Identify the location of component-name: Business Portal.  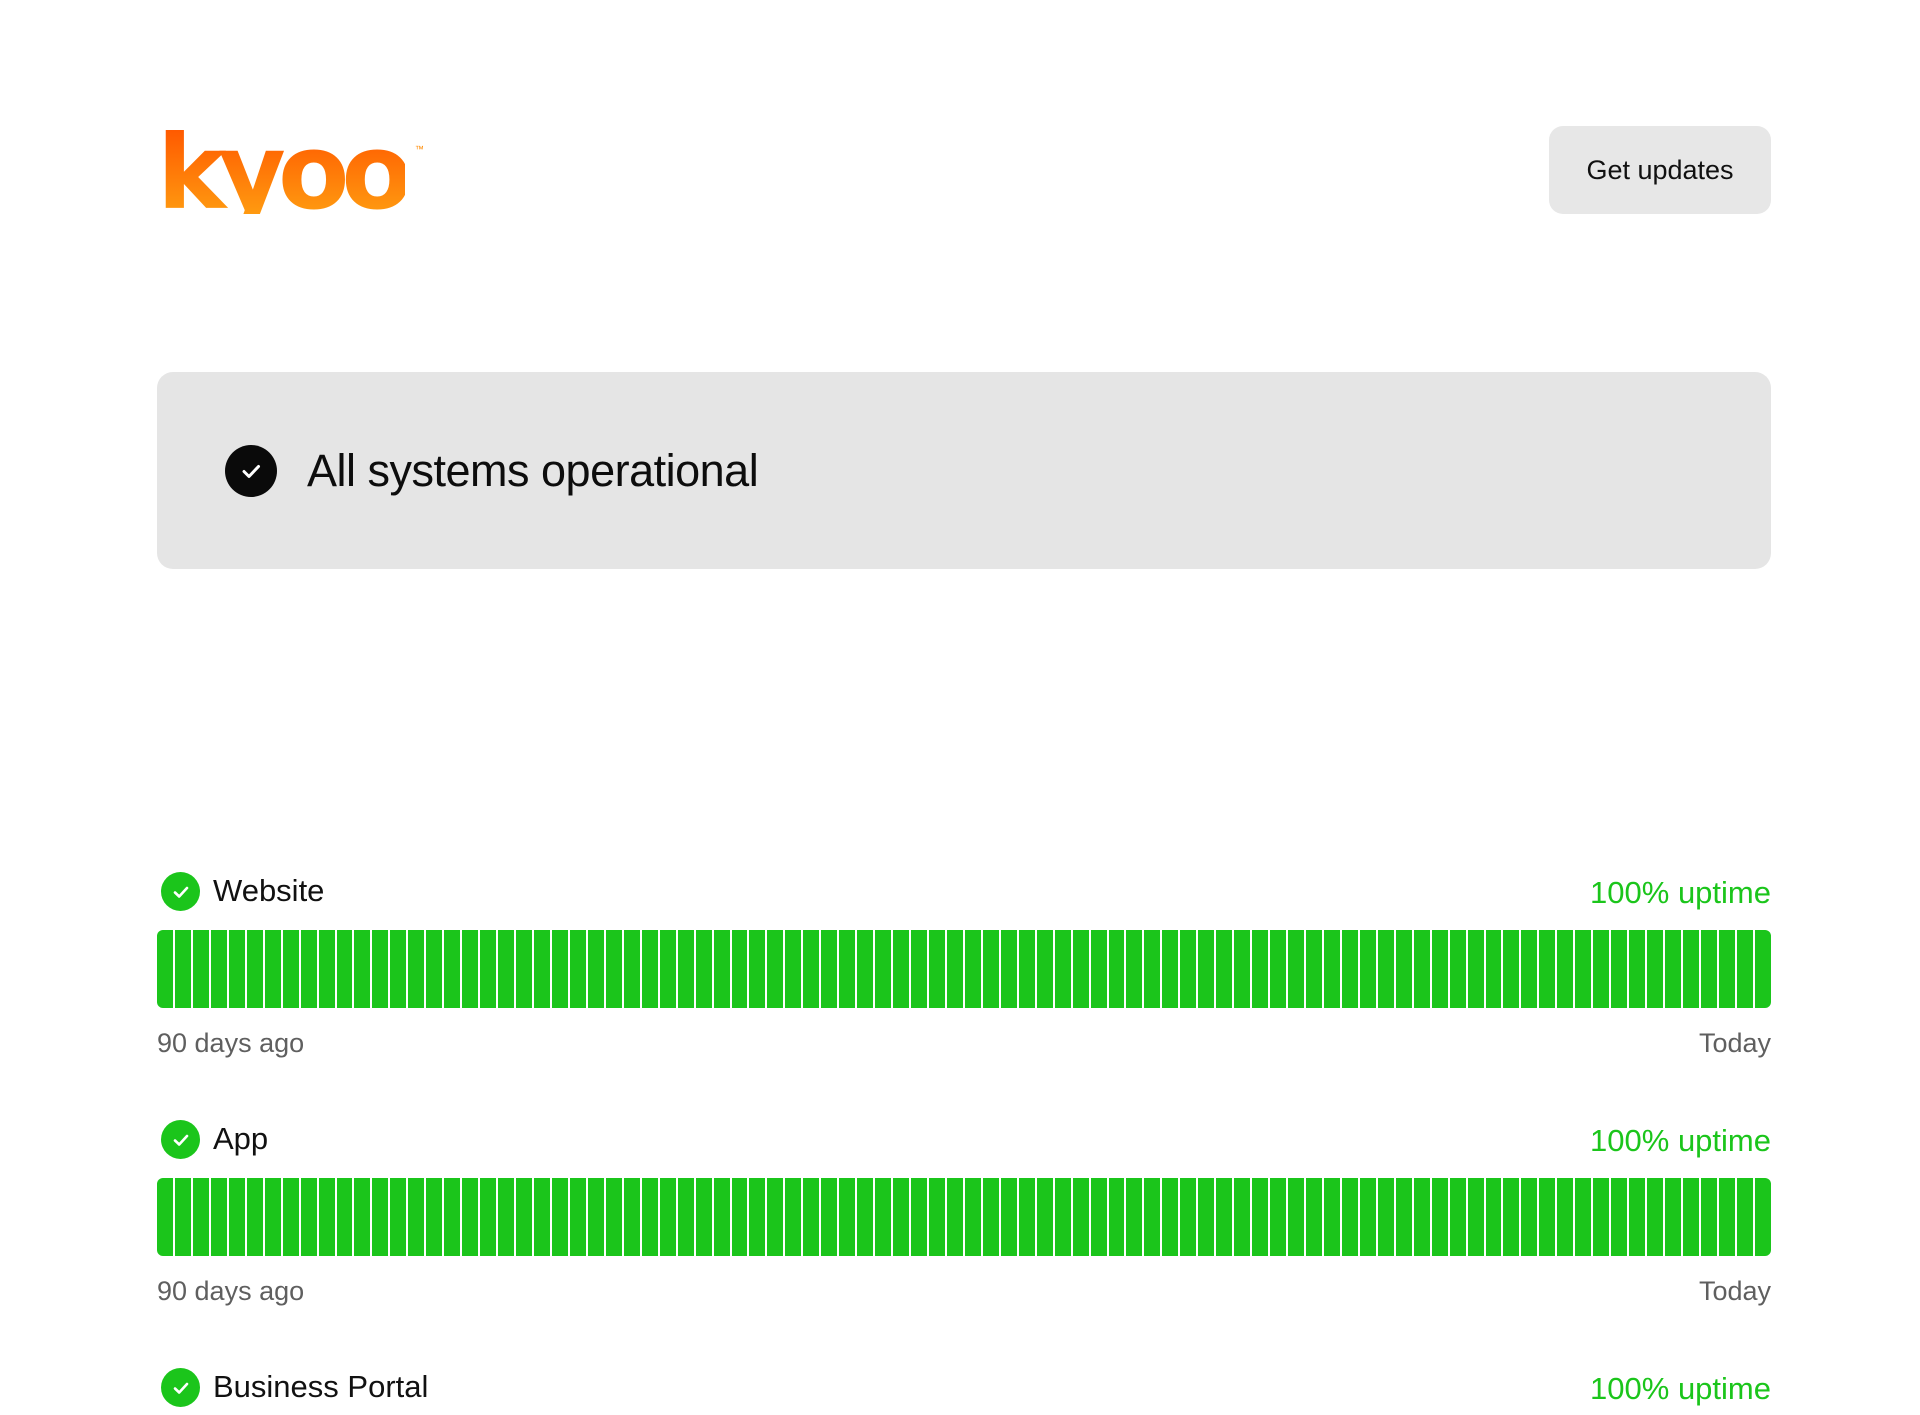
(321, 1386).